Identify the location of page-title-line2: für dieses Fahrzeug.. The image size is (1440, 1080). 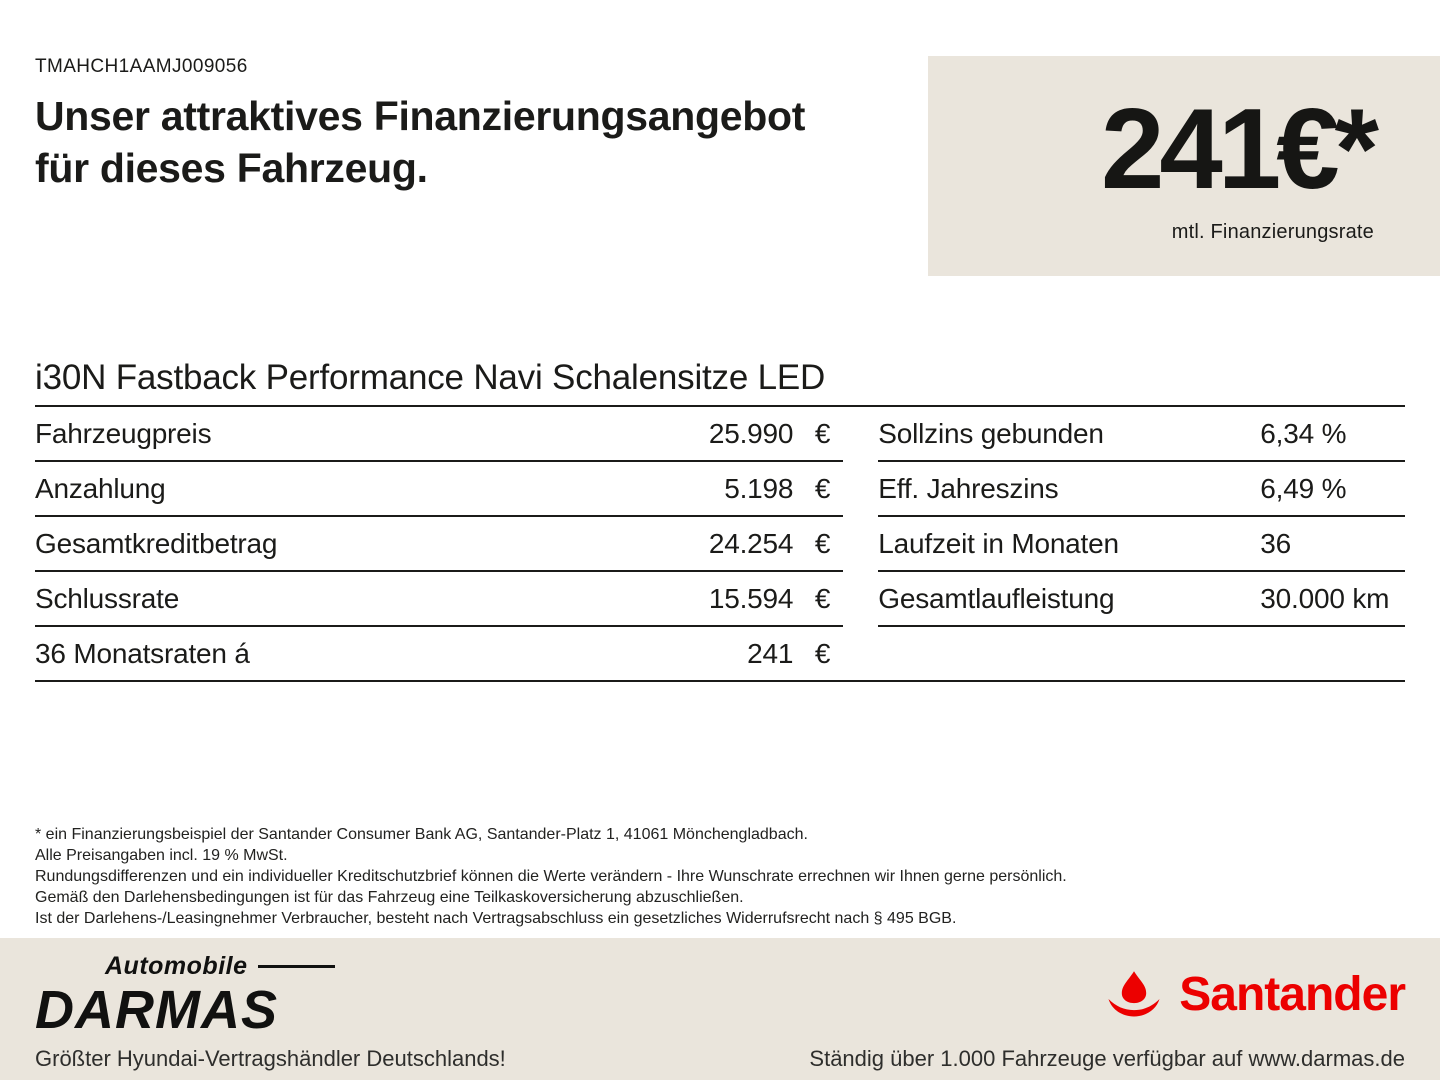
(231, 168).